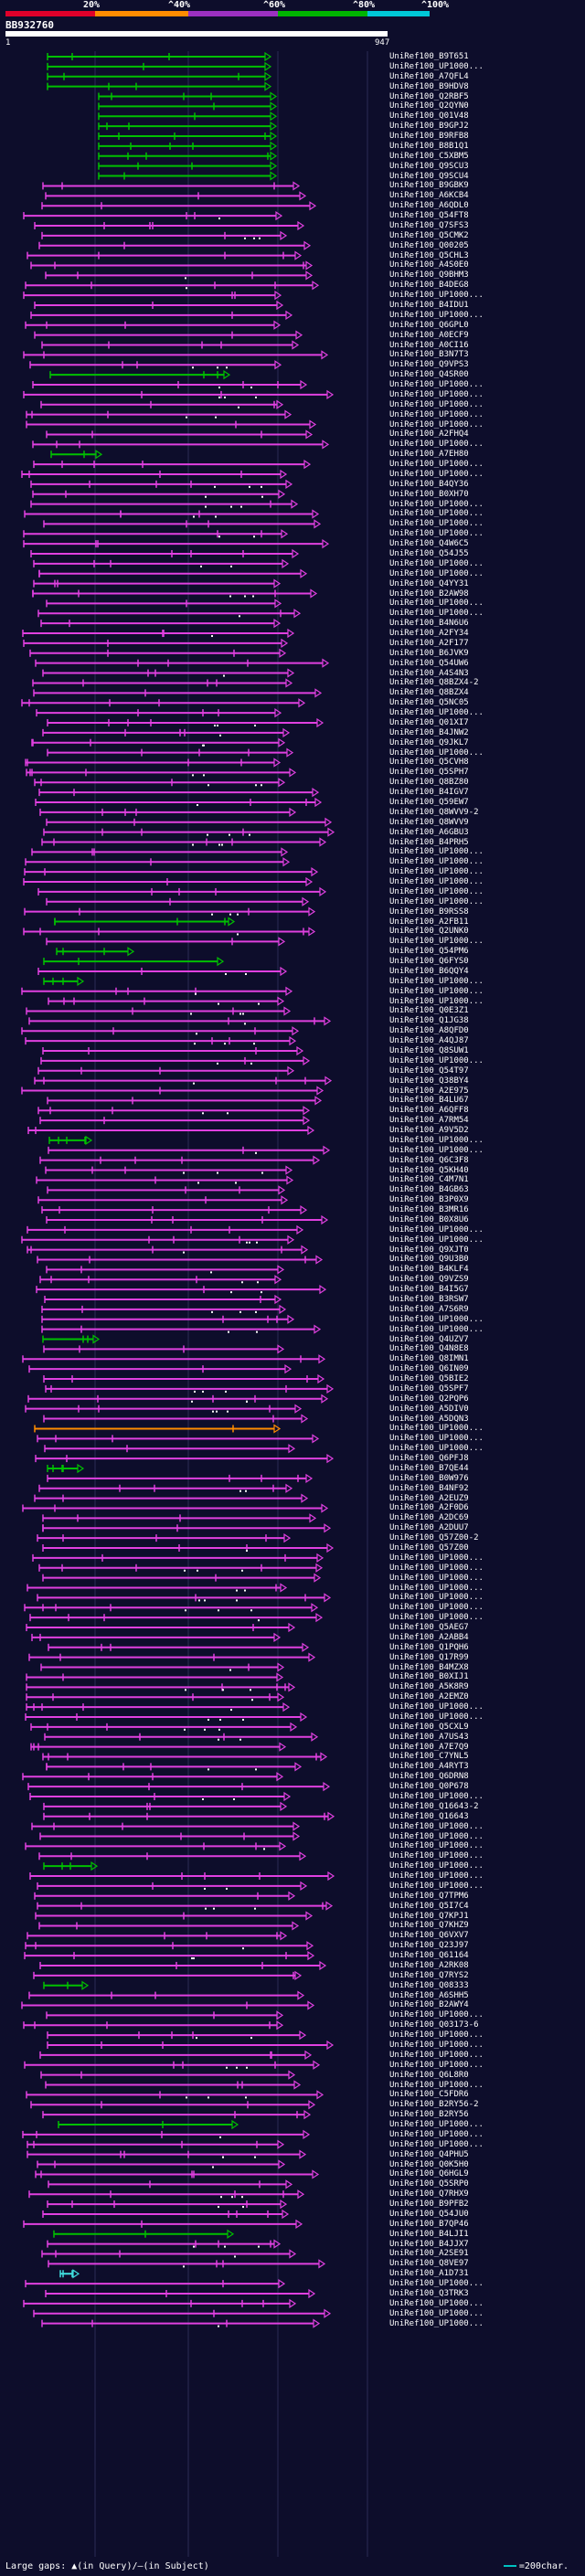 This screenshot has width=585, height=2576. I want to click on hit-label: UniRef100_Q54UW6, so click(429, 663).